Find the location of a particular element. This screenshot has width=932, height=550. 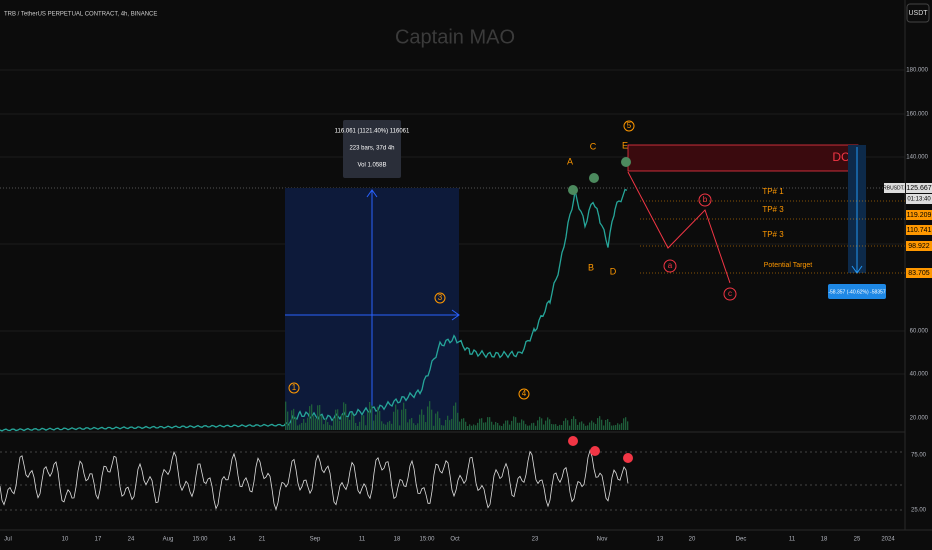

dca-zone is located at coordinates (743, 158).